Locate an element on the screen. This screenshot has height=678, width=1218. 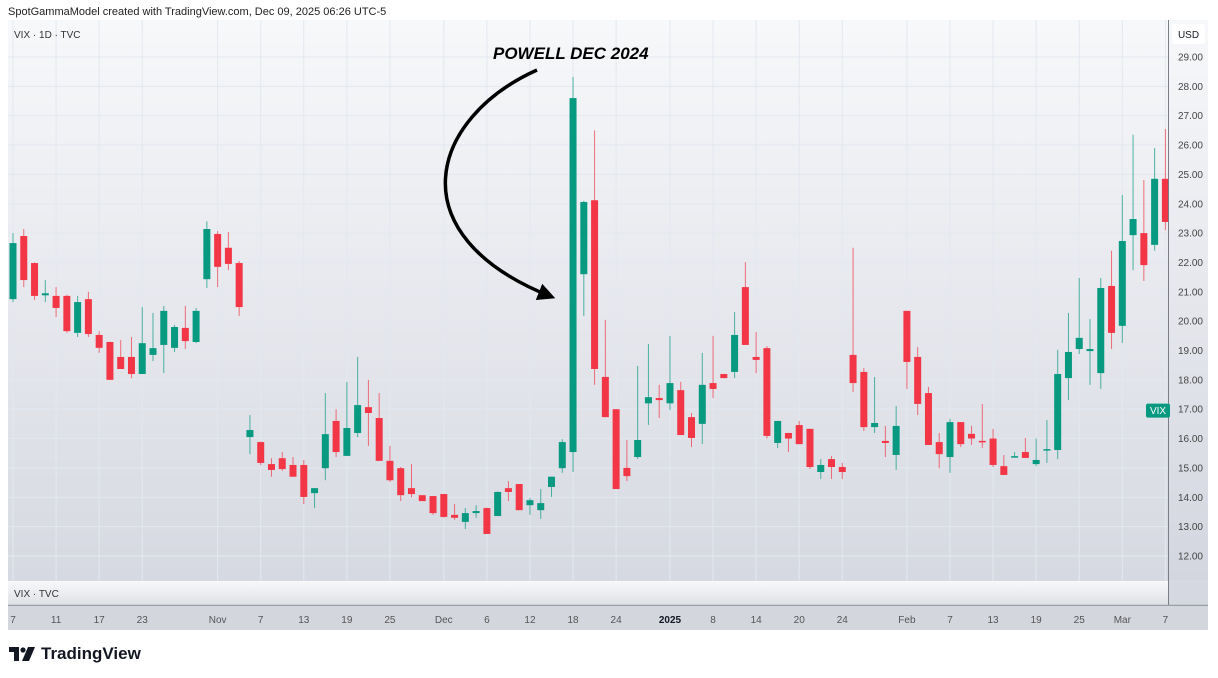
price-axis is located at coordinates (1188, 300).